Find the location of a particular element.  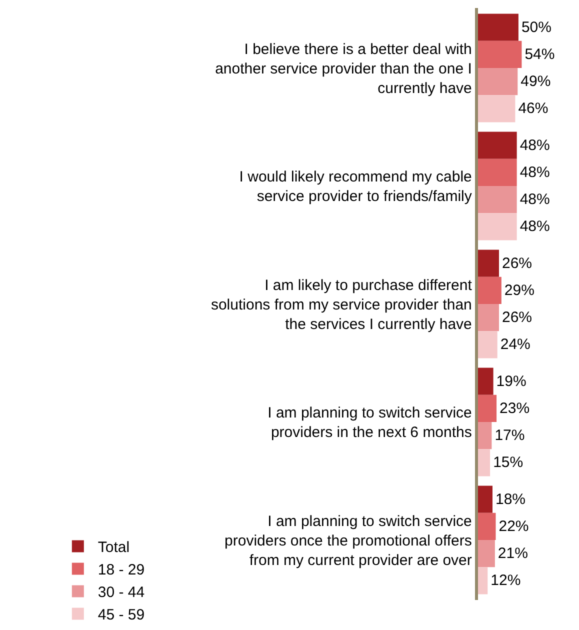

legend-label: 30 - 44 is located at coordinates (121, 593).